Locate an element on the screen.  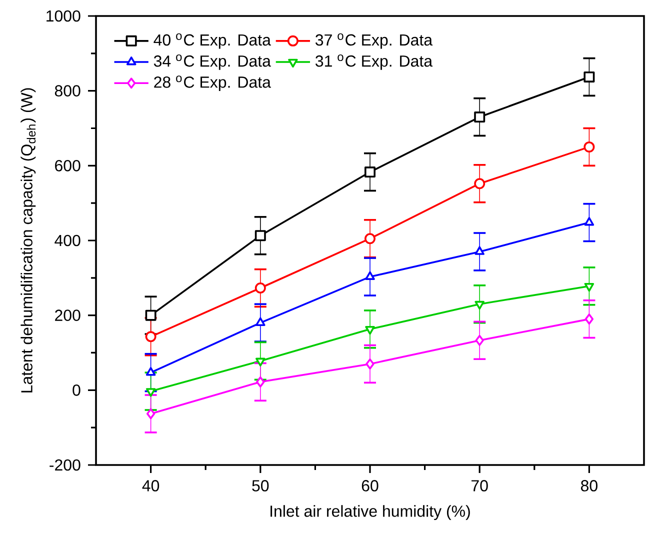
y-tick-label: 200 is located at coordinates (67, 315).